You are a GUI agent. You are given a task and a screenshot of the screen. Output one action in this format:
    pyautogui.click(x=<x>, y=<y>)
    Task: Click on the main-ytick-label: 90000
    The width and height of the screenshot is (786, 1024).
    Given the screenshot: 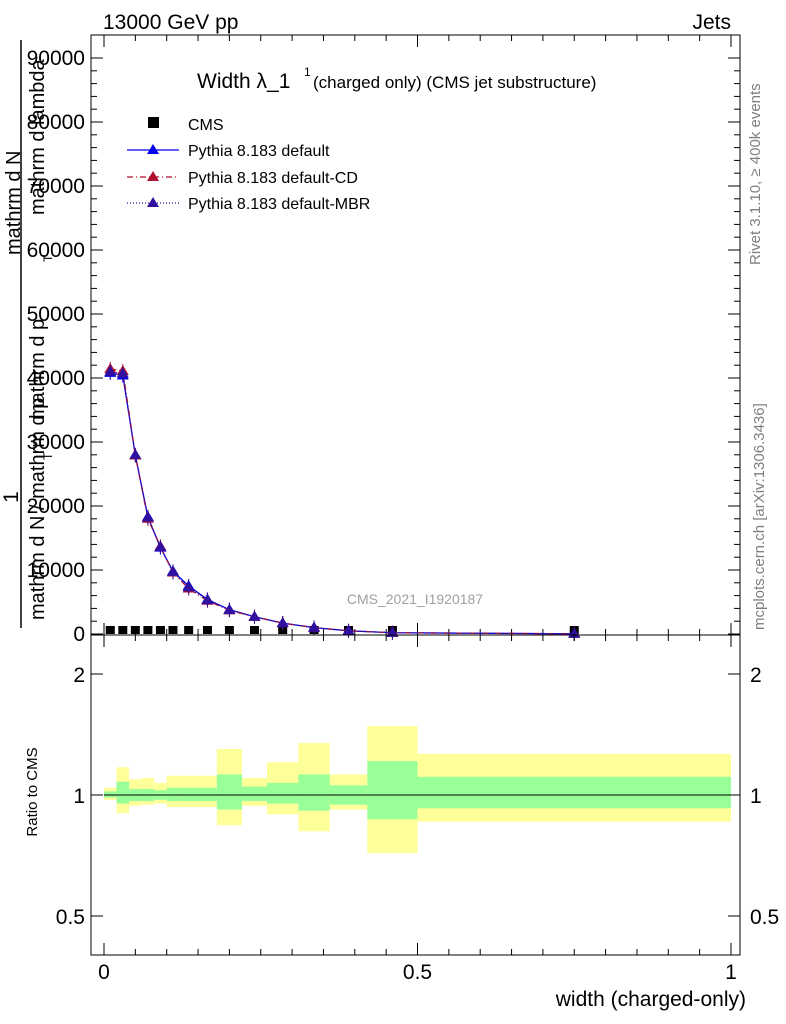 What is the action you would take?
    pyautogui.click(x=56, y=58)
    